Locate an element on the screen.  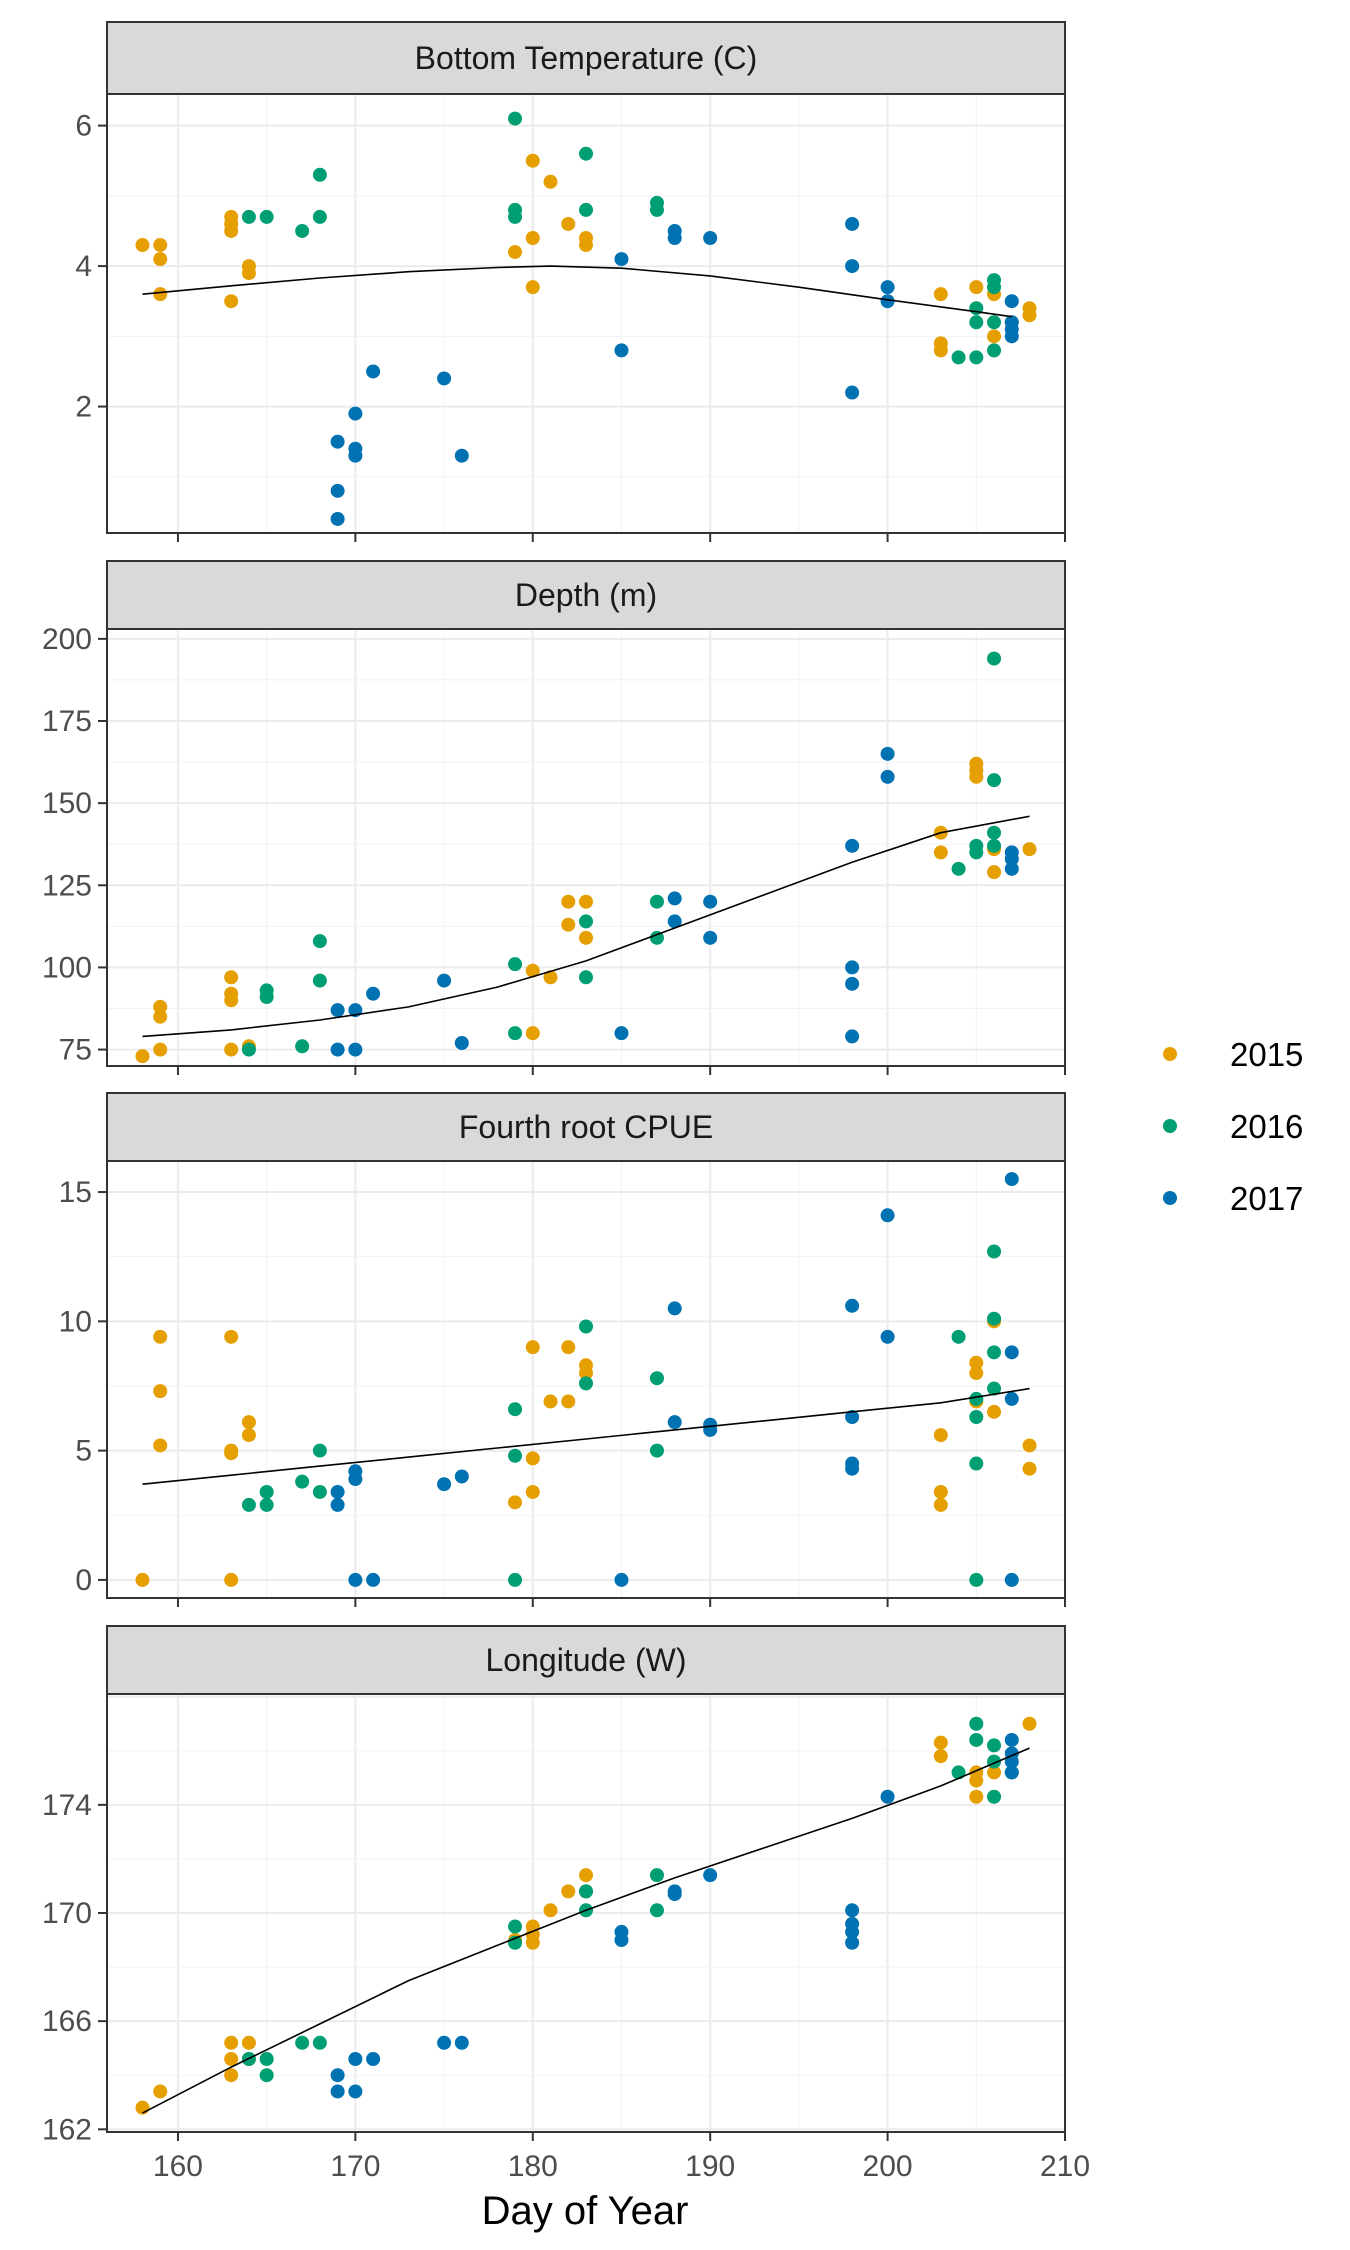
trend-line is located at coordinates (586, 1436).